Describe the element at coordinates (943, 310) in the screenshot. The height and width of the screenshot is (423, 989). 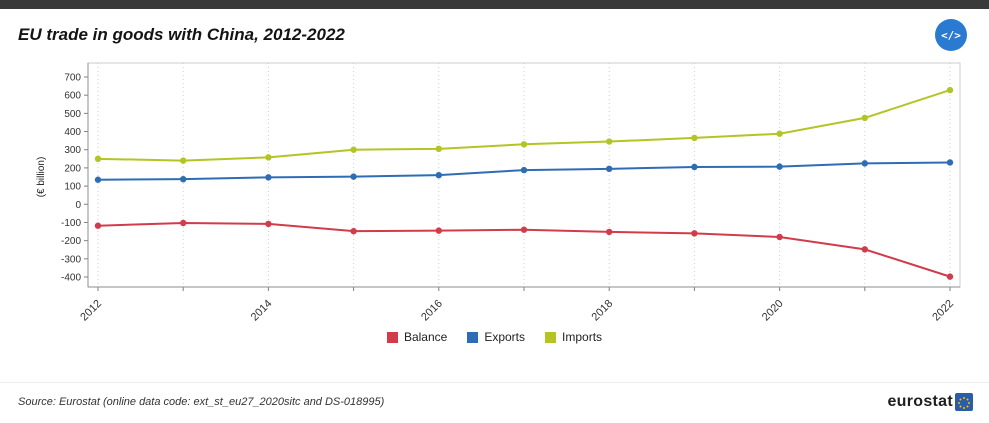
I see `x-tick-label: 2022` at that location.